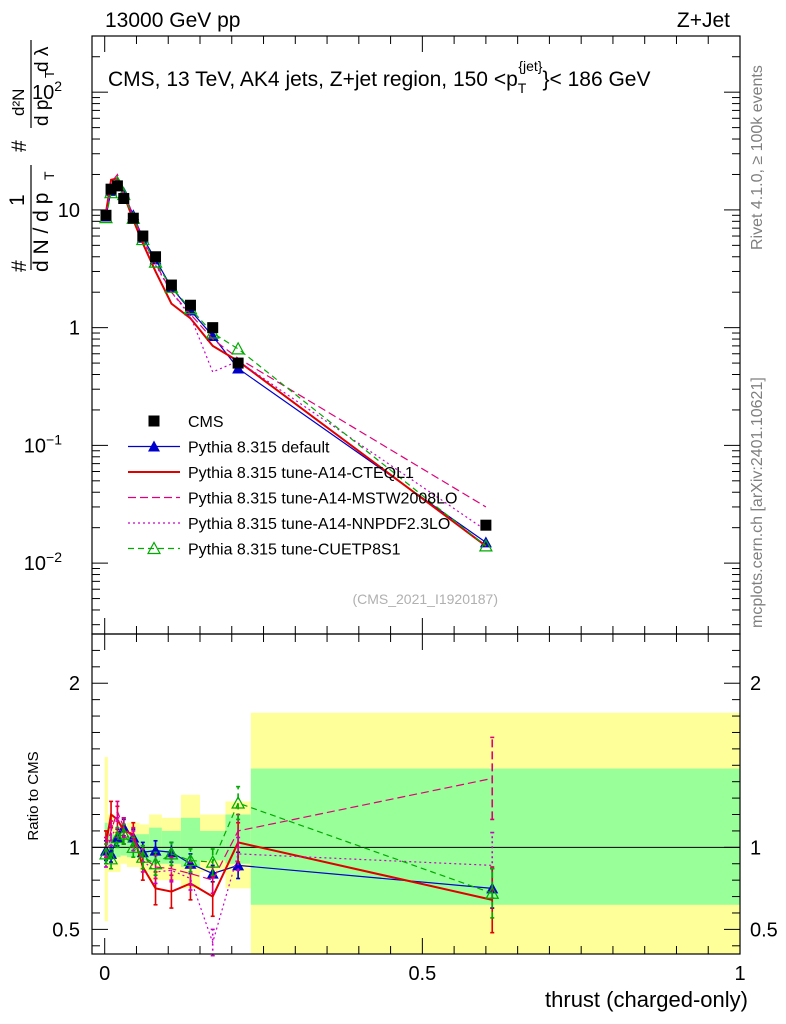 Image resolution: width=786 pixels, height=1024 pixels. I want to click on title-subscript: T, so click(522, 88).